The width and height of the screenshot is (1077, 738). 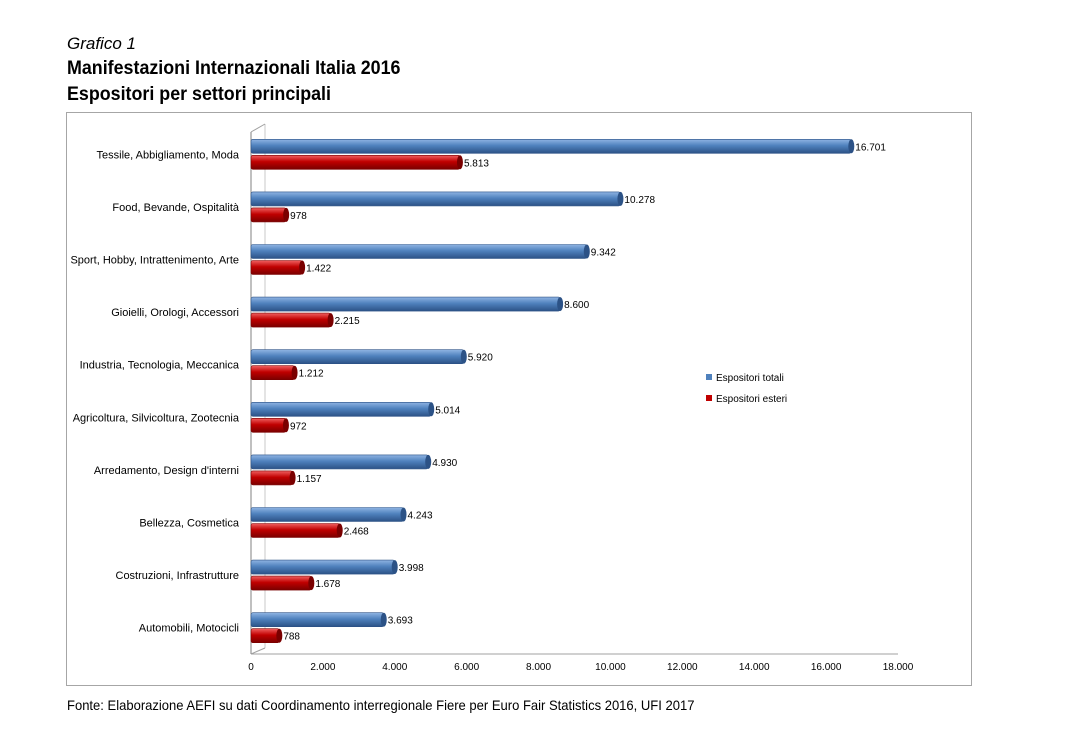 What do you see at coordinates (178, 576) in the screenshot?
I see `category-label: Costruzioni, Infrastrutture` at bounding box center [178, 576].